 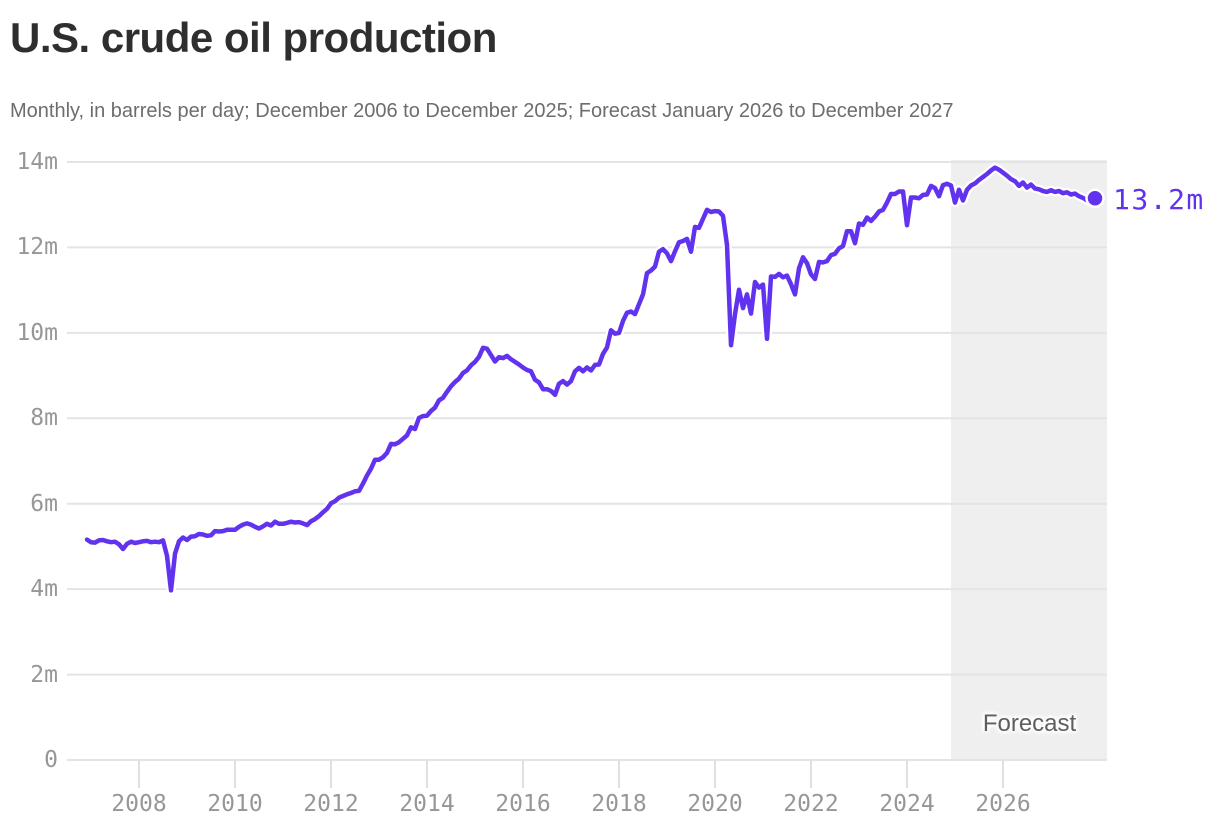 I want to click on x-axis-tick-label: 2020, so click(x=715, y=804).